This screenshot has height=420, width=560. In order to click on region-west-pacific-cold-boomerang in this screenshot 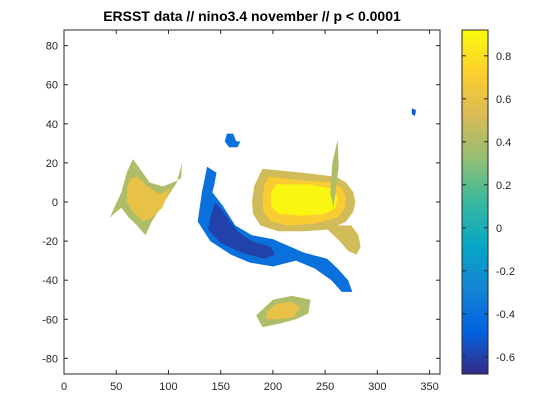, I will do `click(275, 229)`.